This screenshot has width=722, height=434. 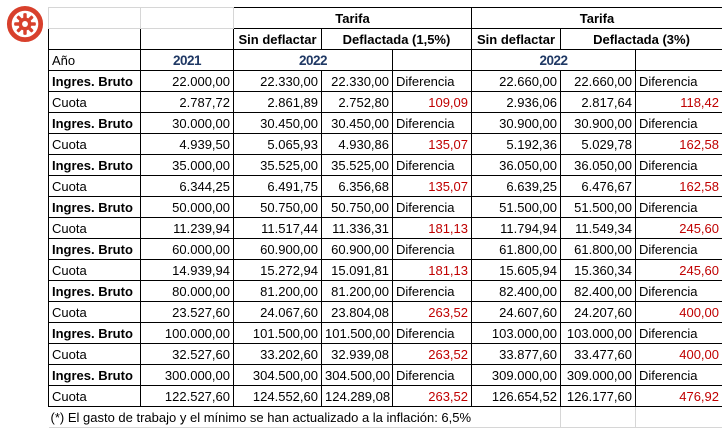 I want to click on cell-df2-row11: 24.207,60, so click(x=598, y=312).